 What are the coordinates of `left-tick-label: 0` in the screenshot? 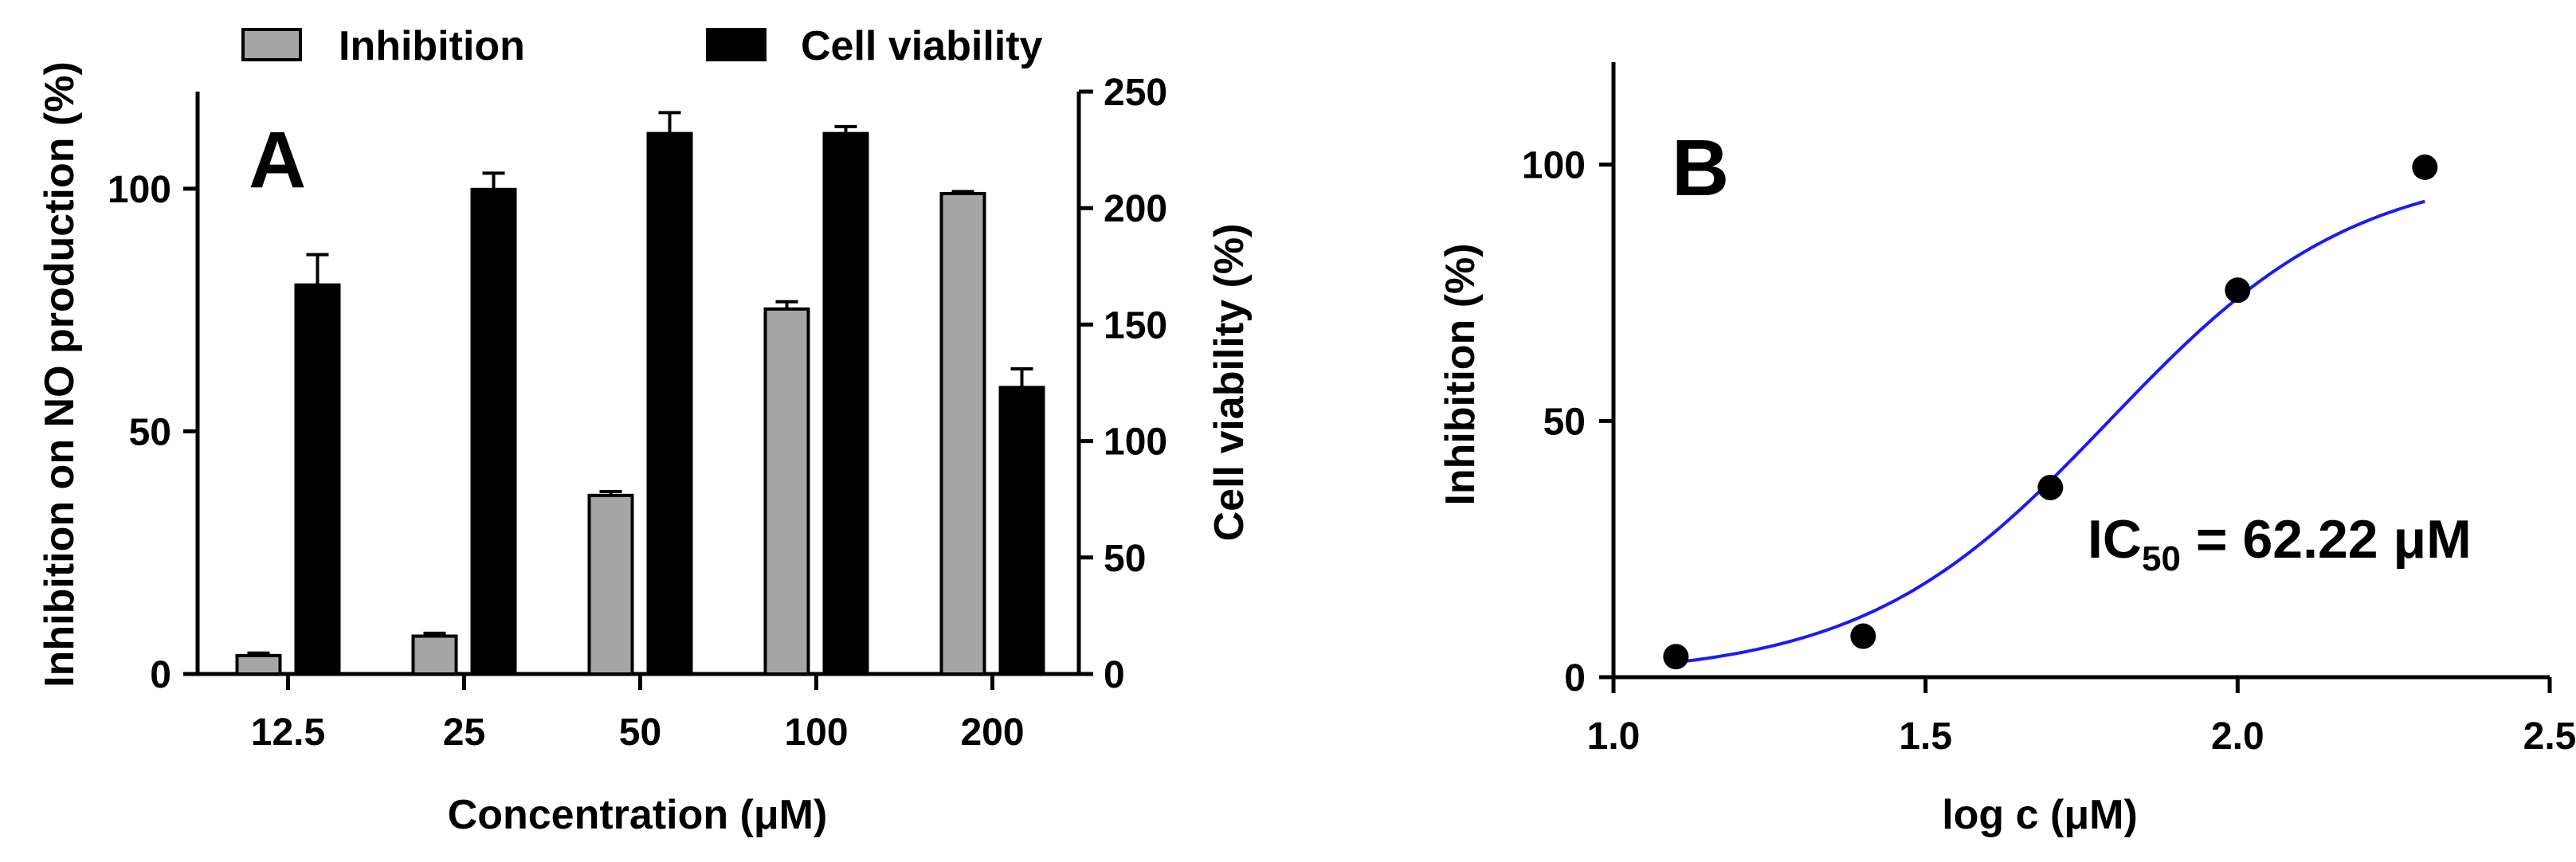 It's located at (160, 675).